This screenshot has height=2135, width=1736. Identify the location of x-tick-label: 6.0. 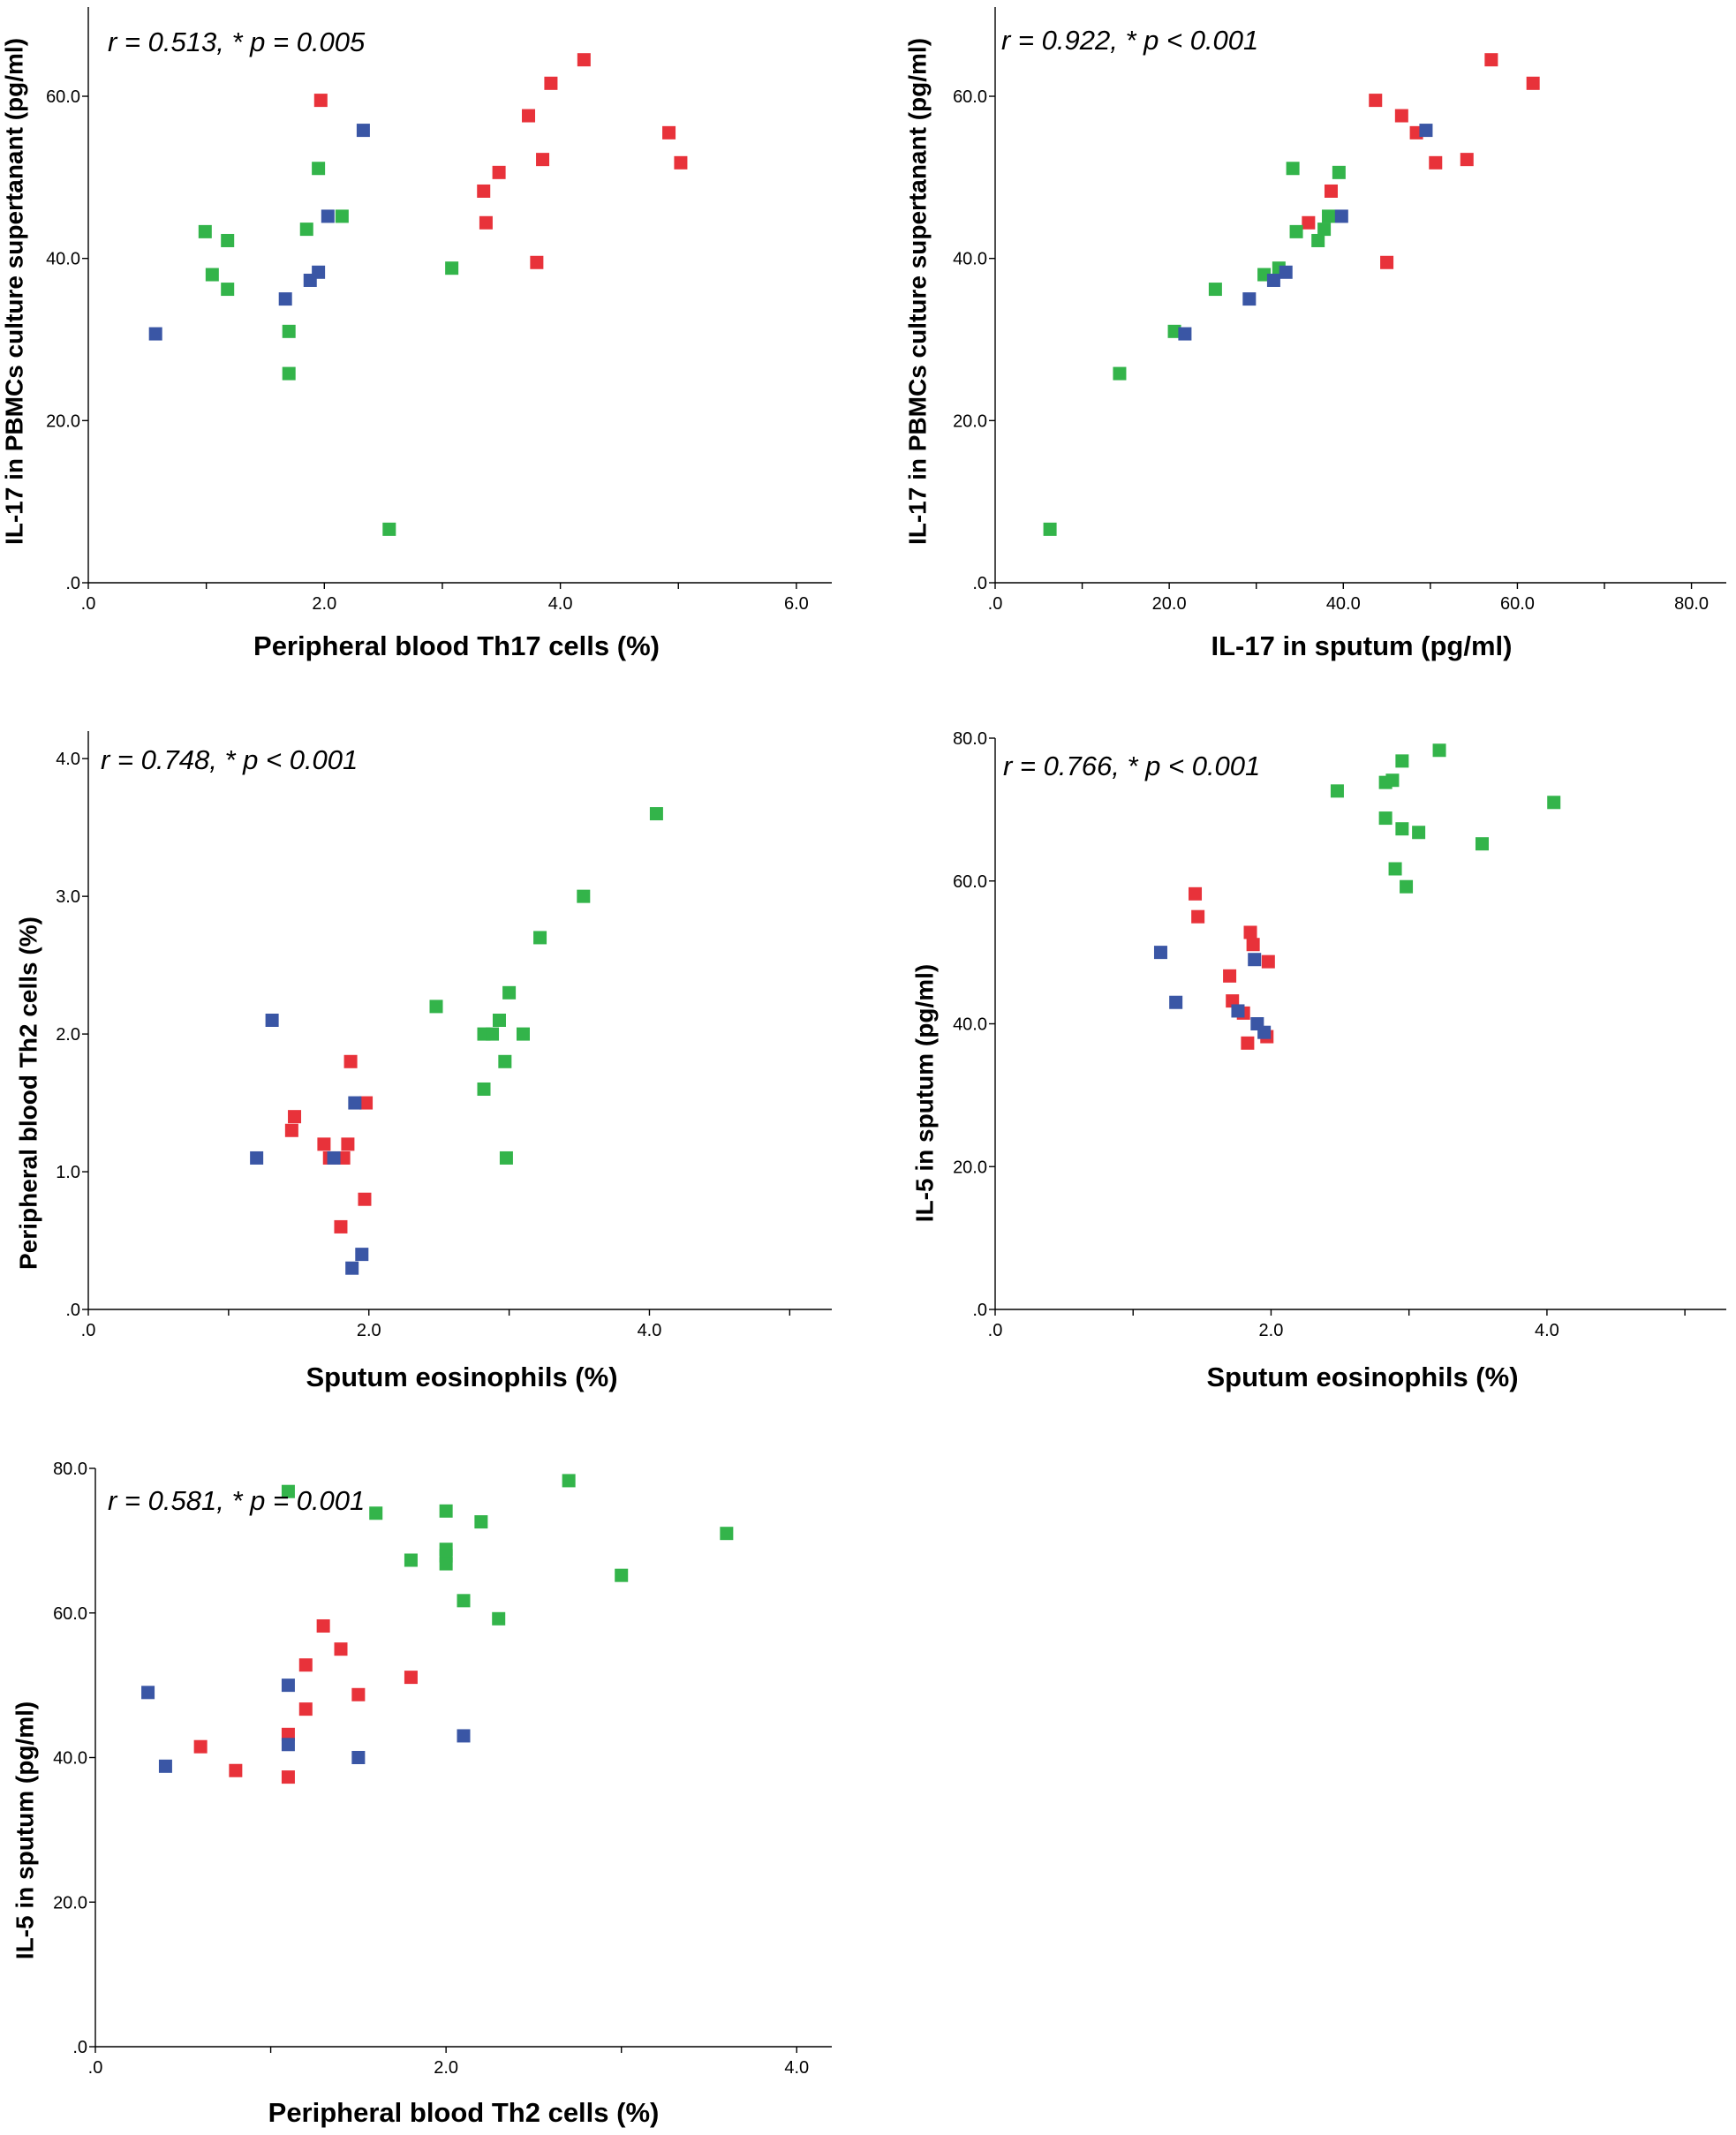
(797, 604).